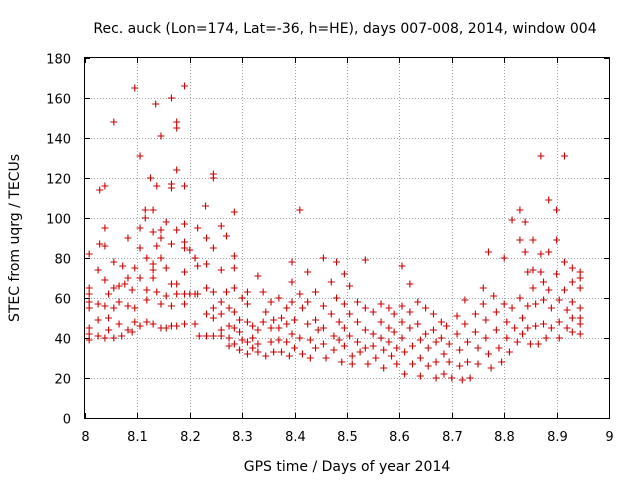  What do you see at coordinates (15, 238) in the screenshot?
I see `y-axis-label: STEC from uqrg / TECUs` at bounding box center [15, 238].